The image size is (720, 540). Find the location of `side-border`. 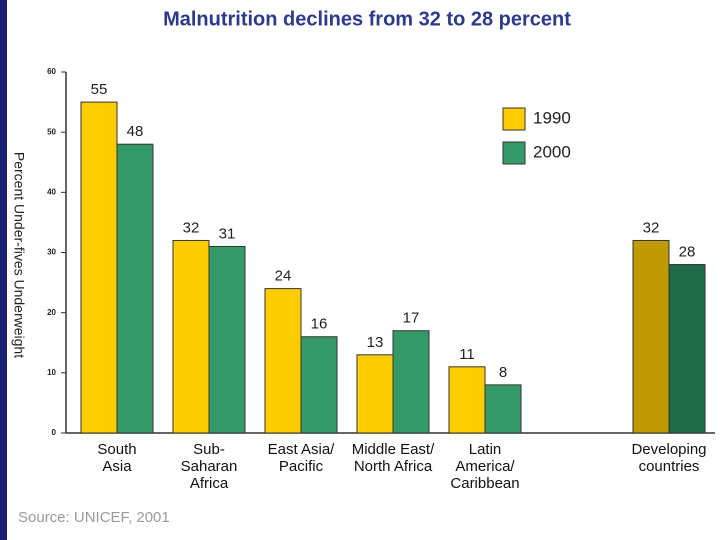

side-border is located at coordinates (3, 270).